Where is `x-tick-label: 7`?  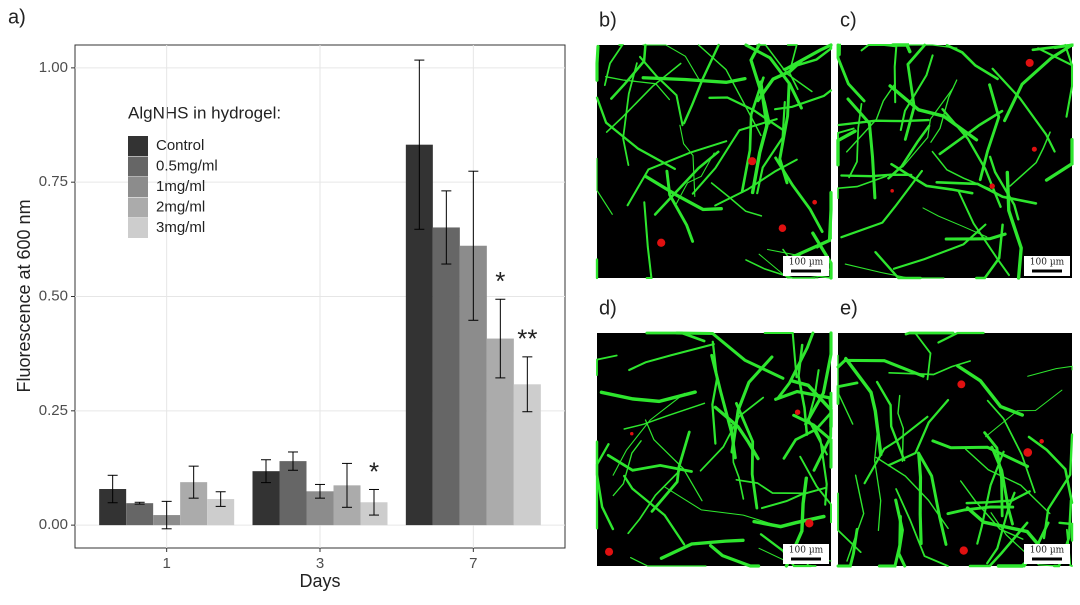
x-tick-label: 7 is located at coordinates (473, 563).